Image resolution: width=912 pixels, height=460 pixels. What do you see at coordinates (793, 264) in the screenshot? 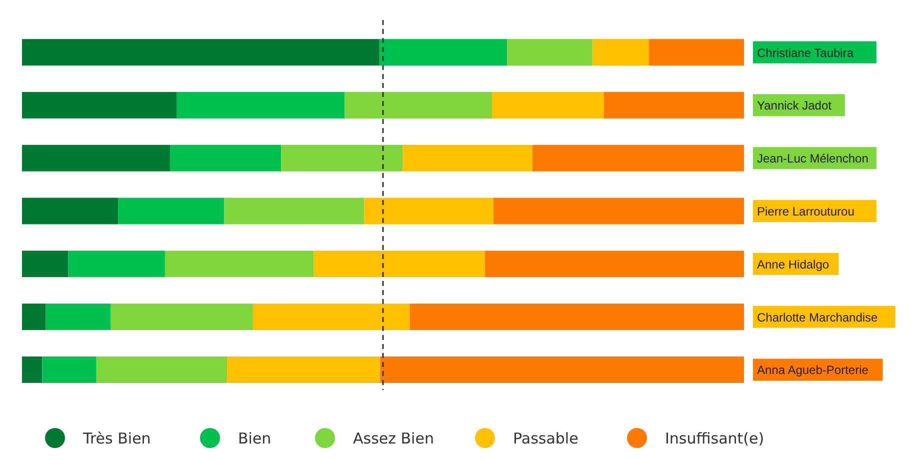
I see `y-tick-label: Anne Hidalgo` at bounding box center [793, 264].